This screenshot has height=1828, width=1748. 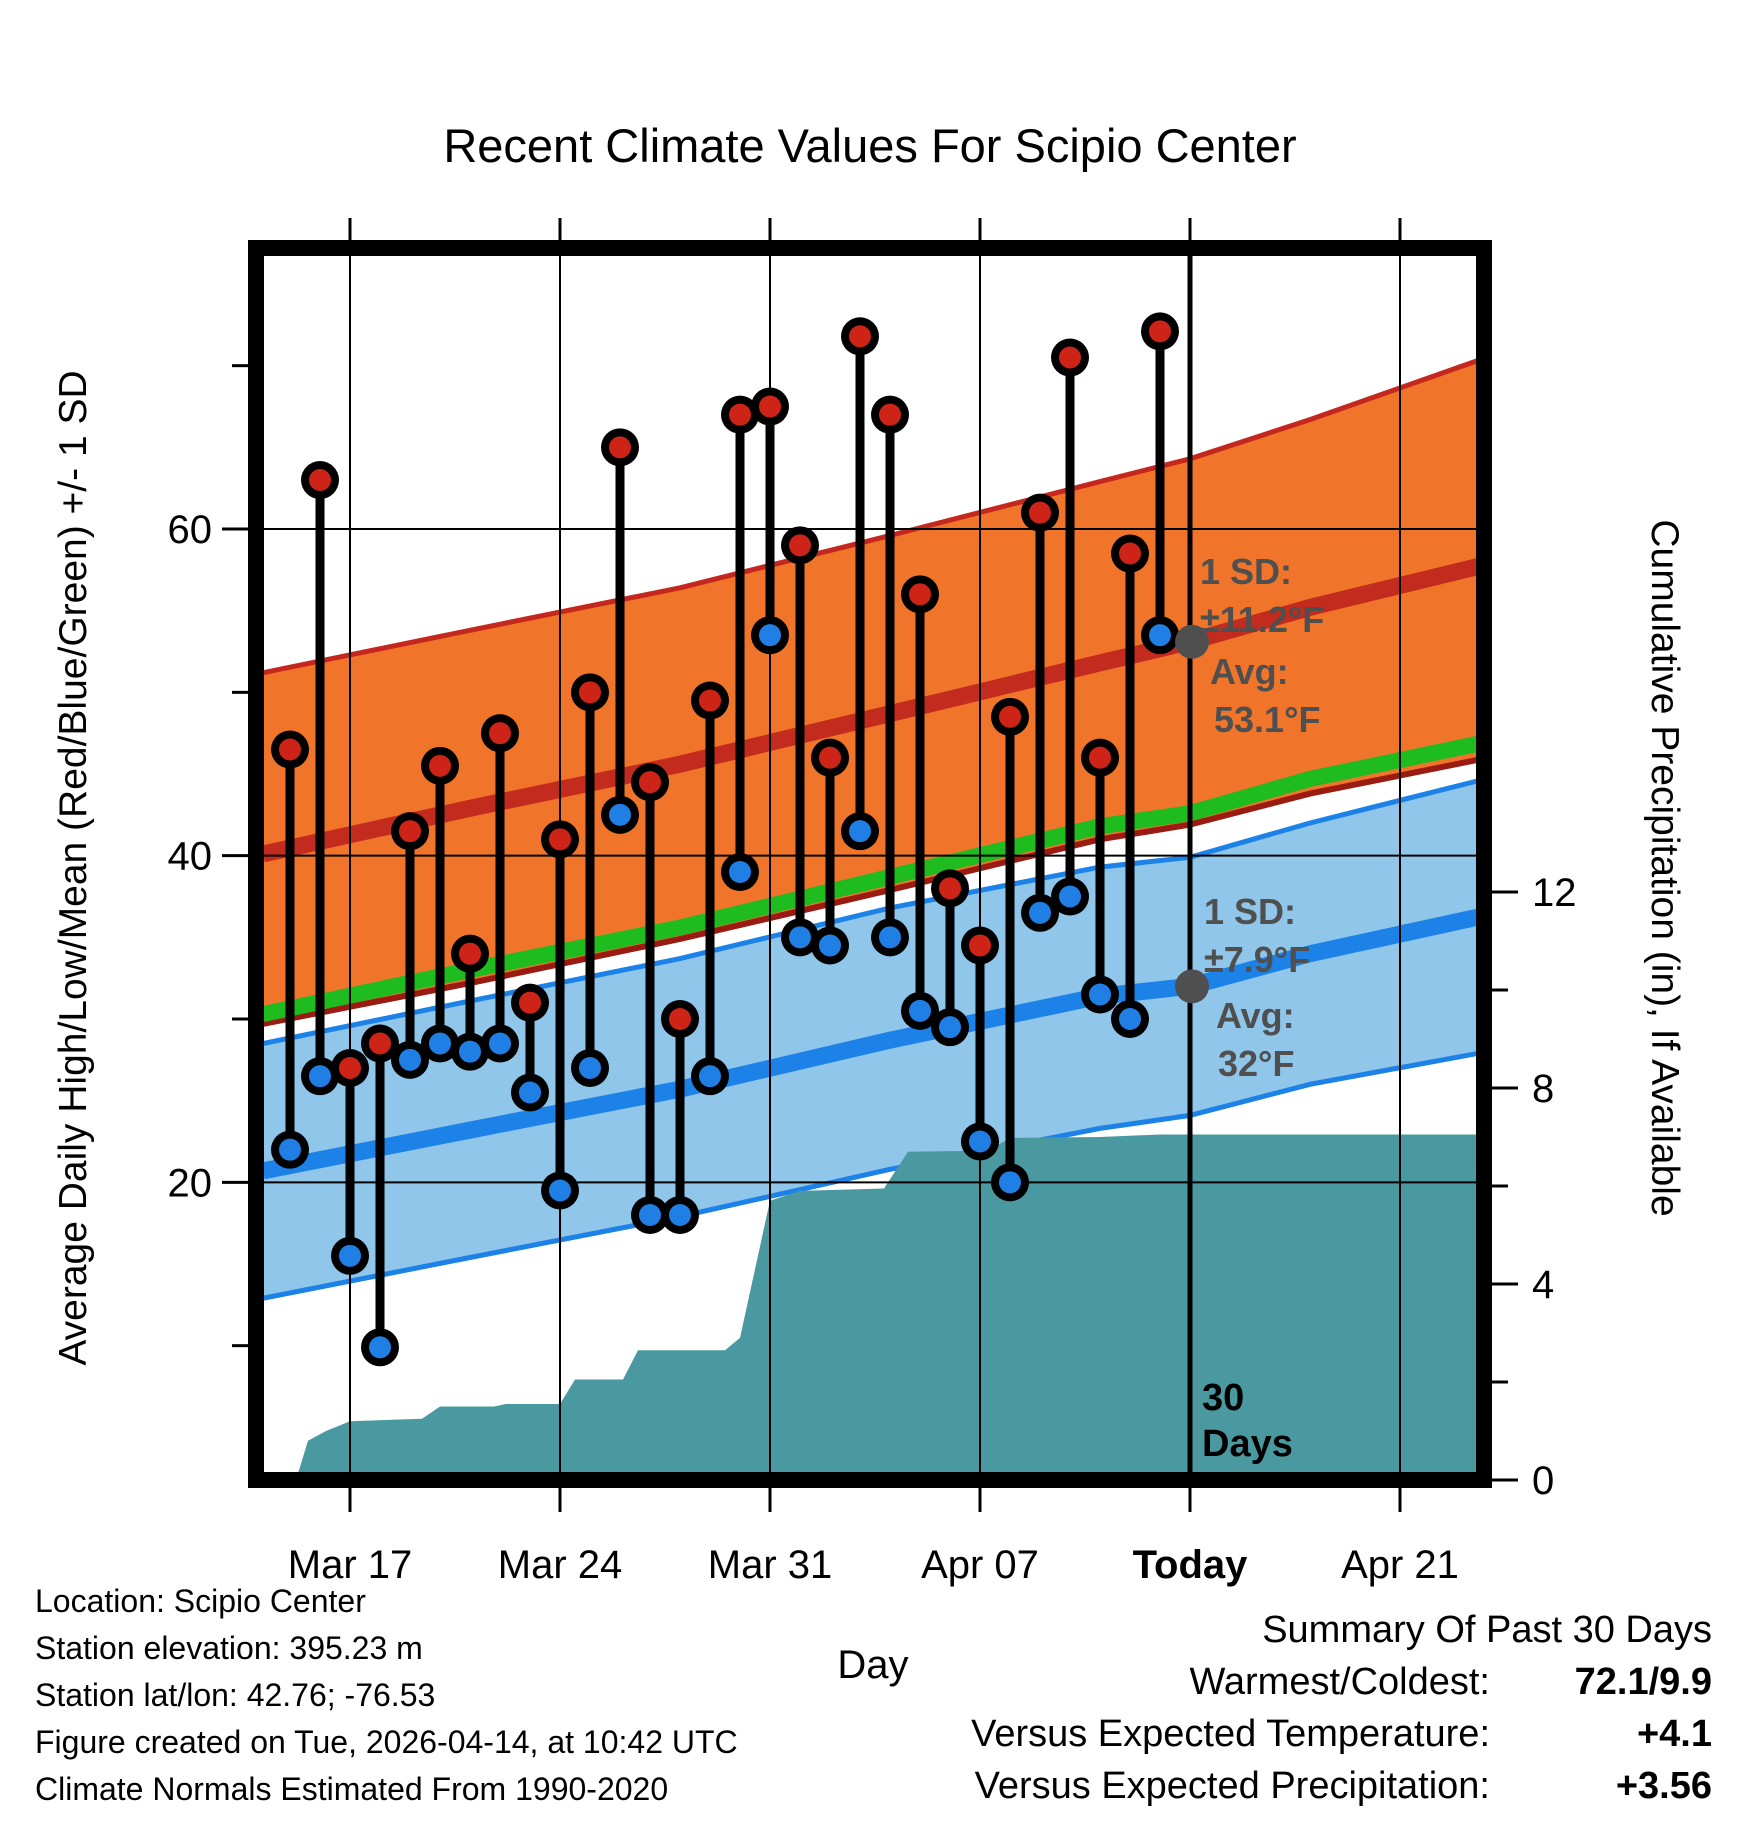 I want to click on x-tick-label: Apr 21, so click(x=1400, y=1565).